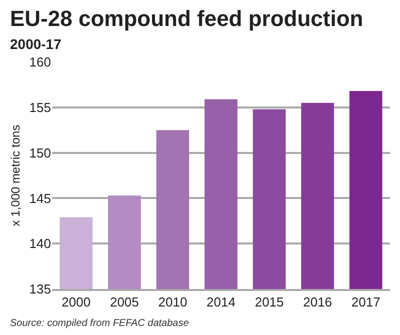 This screenshot has width=400, height=335. What do you see at coordinates (317, 302) in the screenshot?
I see `x-tick-label: 2016` at bounding box center [317, 302].